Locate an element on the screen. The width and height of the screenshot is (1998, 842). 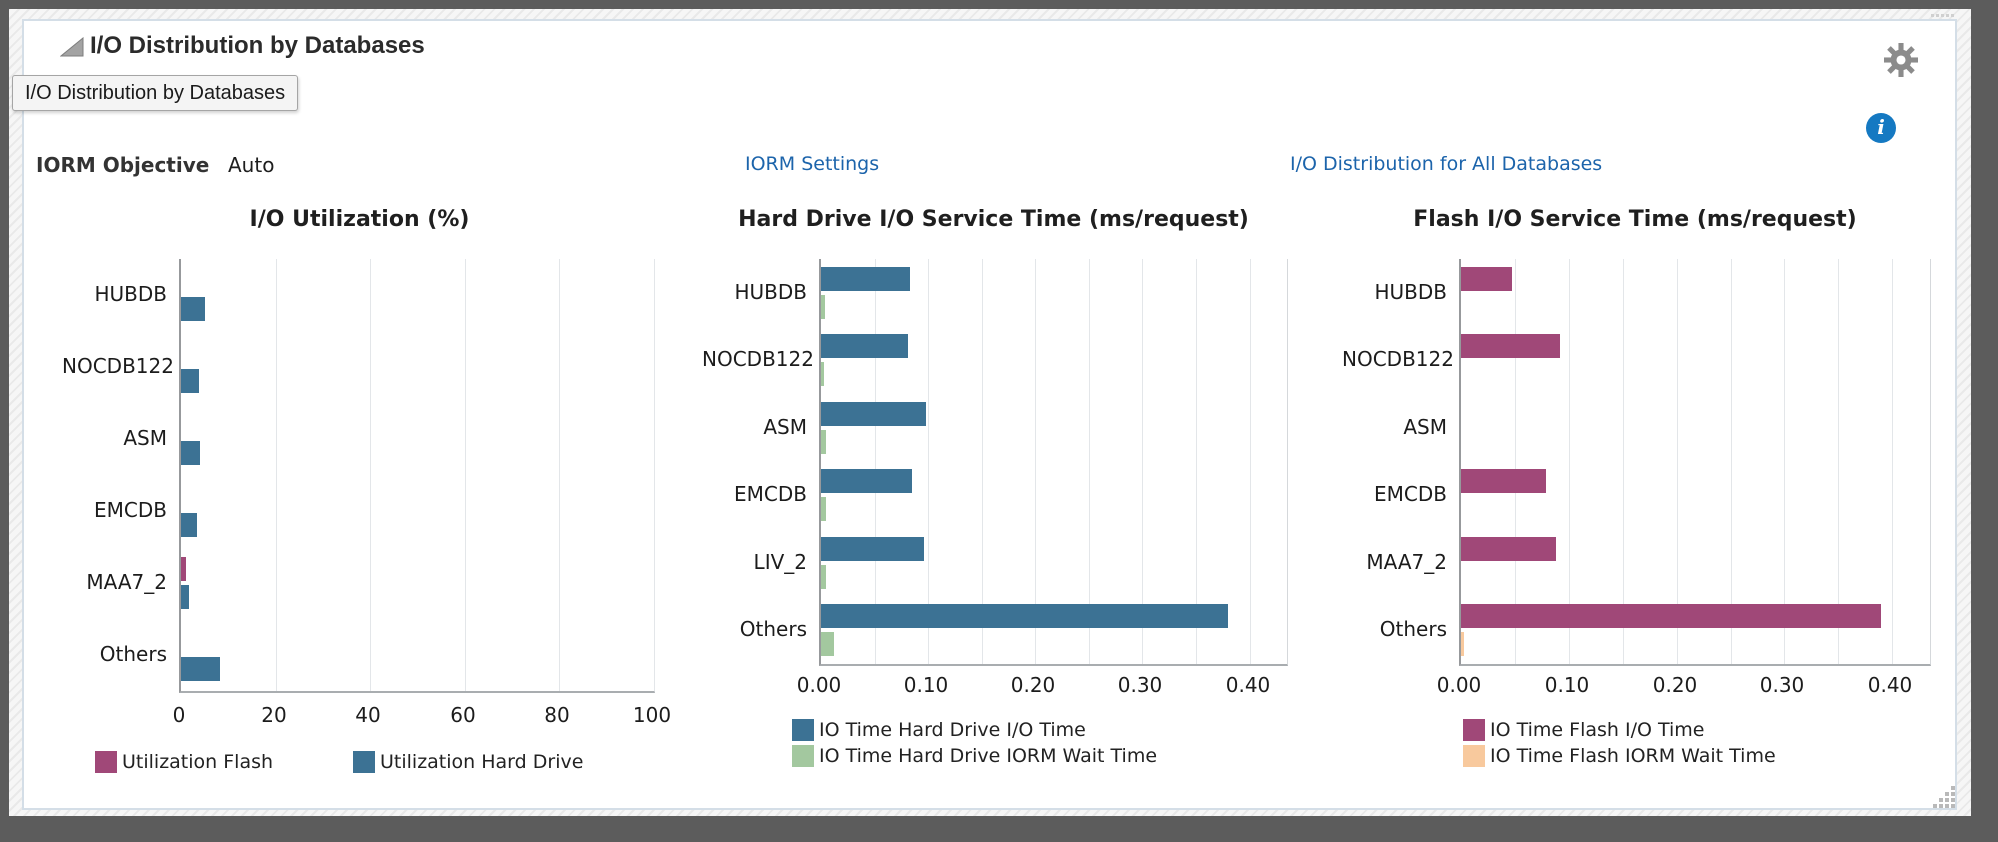
collapse-triangle-icon is located at coordinates (72, 47).